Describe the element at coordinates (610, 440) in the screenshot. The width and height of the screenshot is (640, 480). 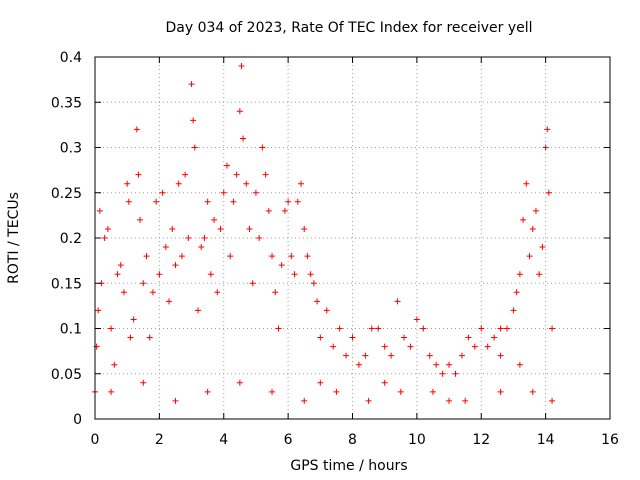
I see `x-tick-label: 16` at that location.